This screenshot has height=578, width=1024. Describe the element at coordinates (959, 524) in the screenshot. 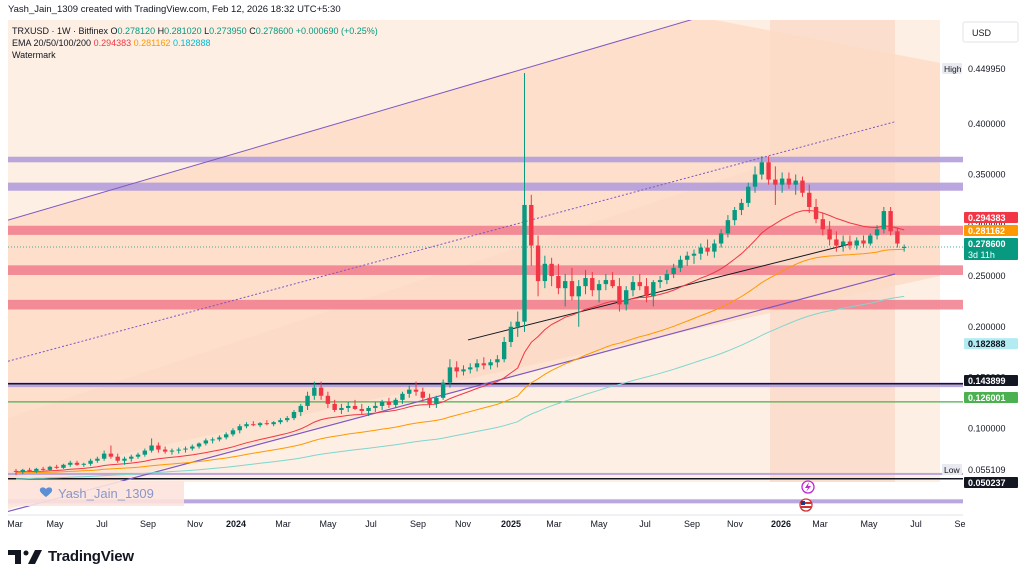

I see `x-tick-label: Se` at that location.